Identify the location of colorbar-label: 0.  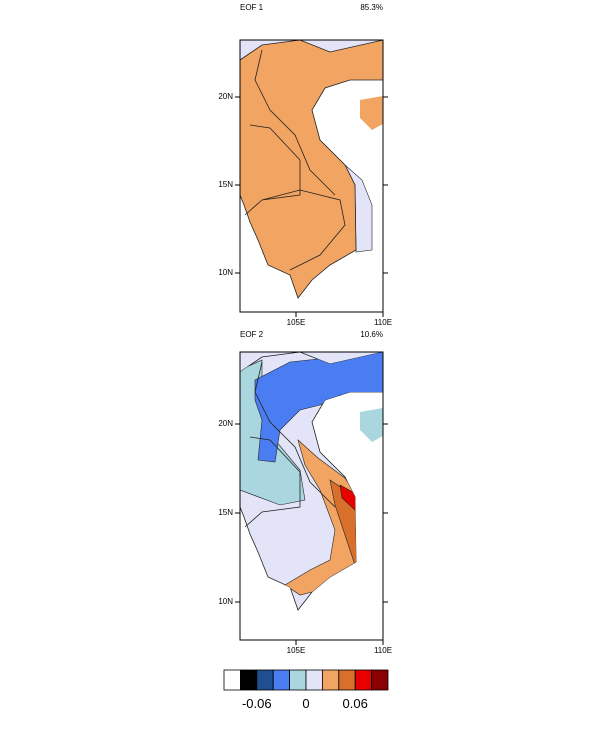
(305, 703).